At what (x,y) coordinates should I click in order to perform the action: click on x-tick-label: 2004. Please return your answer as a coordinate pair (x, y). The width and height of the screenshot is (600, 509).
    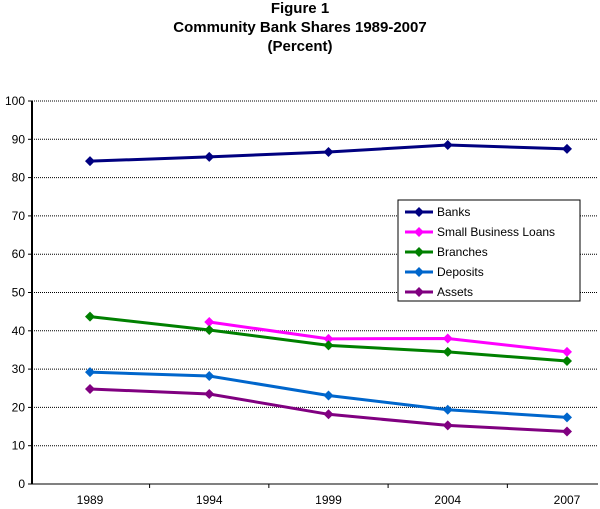
    Looking at the image, I should click on (447, 500).